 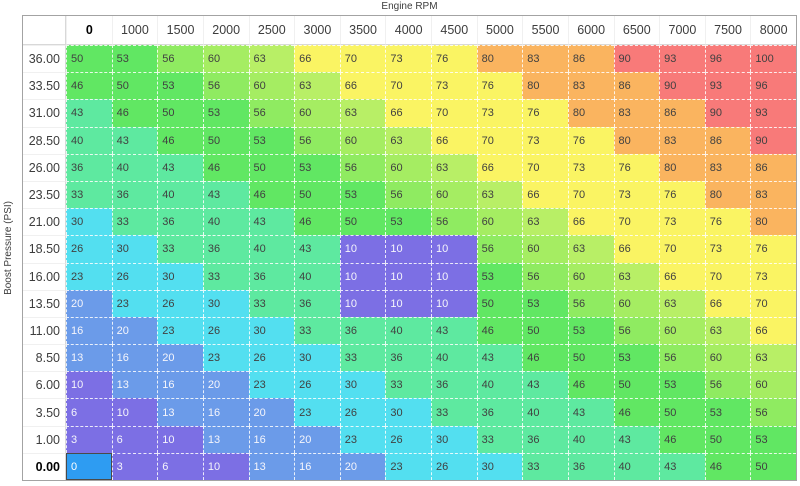 What do you see at coordinates (408, 30) in the screenshot?
I see `column-header-4000: 4000` at bounding box center [408, 30].